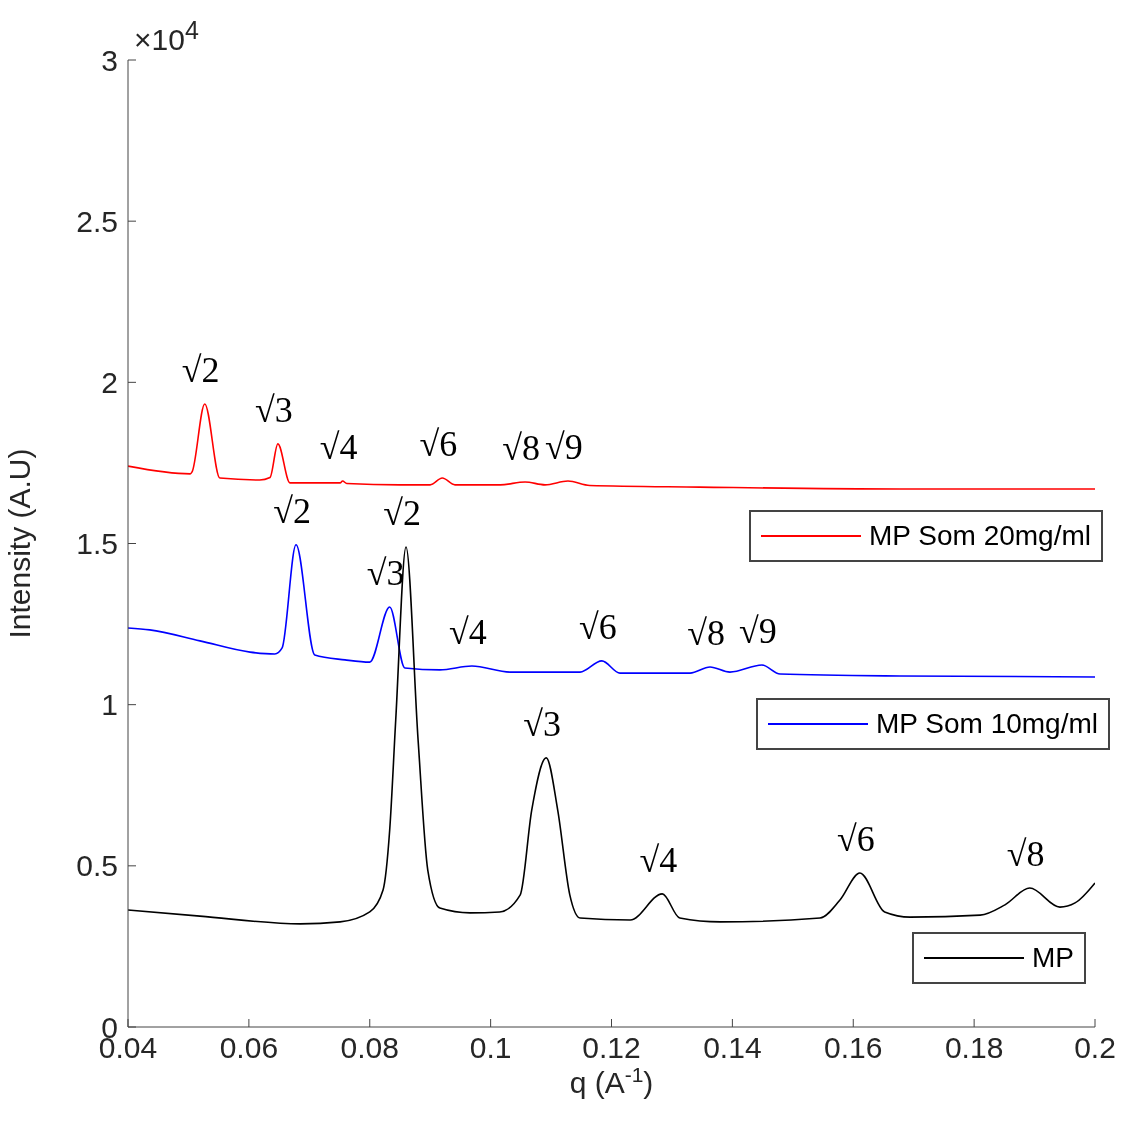  What do you see at coordinates (980, 536) in the screenshot?
I see `legend-label: MP Som 20mg/ml` at bounding box center [980, 536].